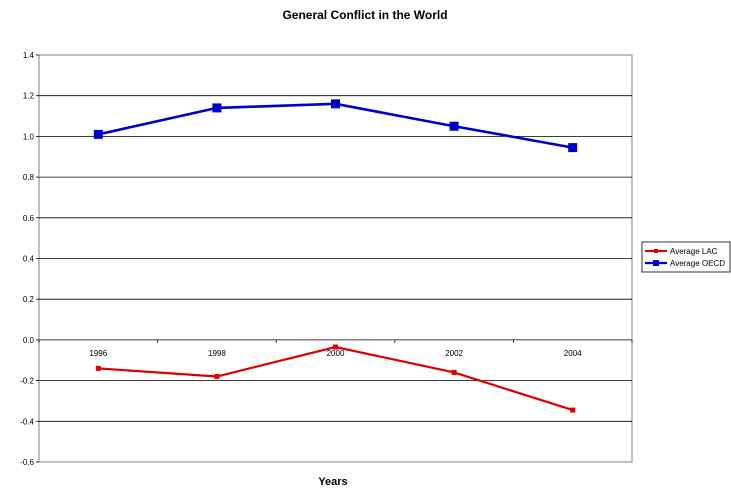 This screenshot has height=493, width=731. I want to click on legend-box, so click(686, 257).